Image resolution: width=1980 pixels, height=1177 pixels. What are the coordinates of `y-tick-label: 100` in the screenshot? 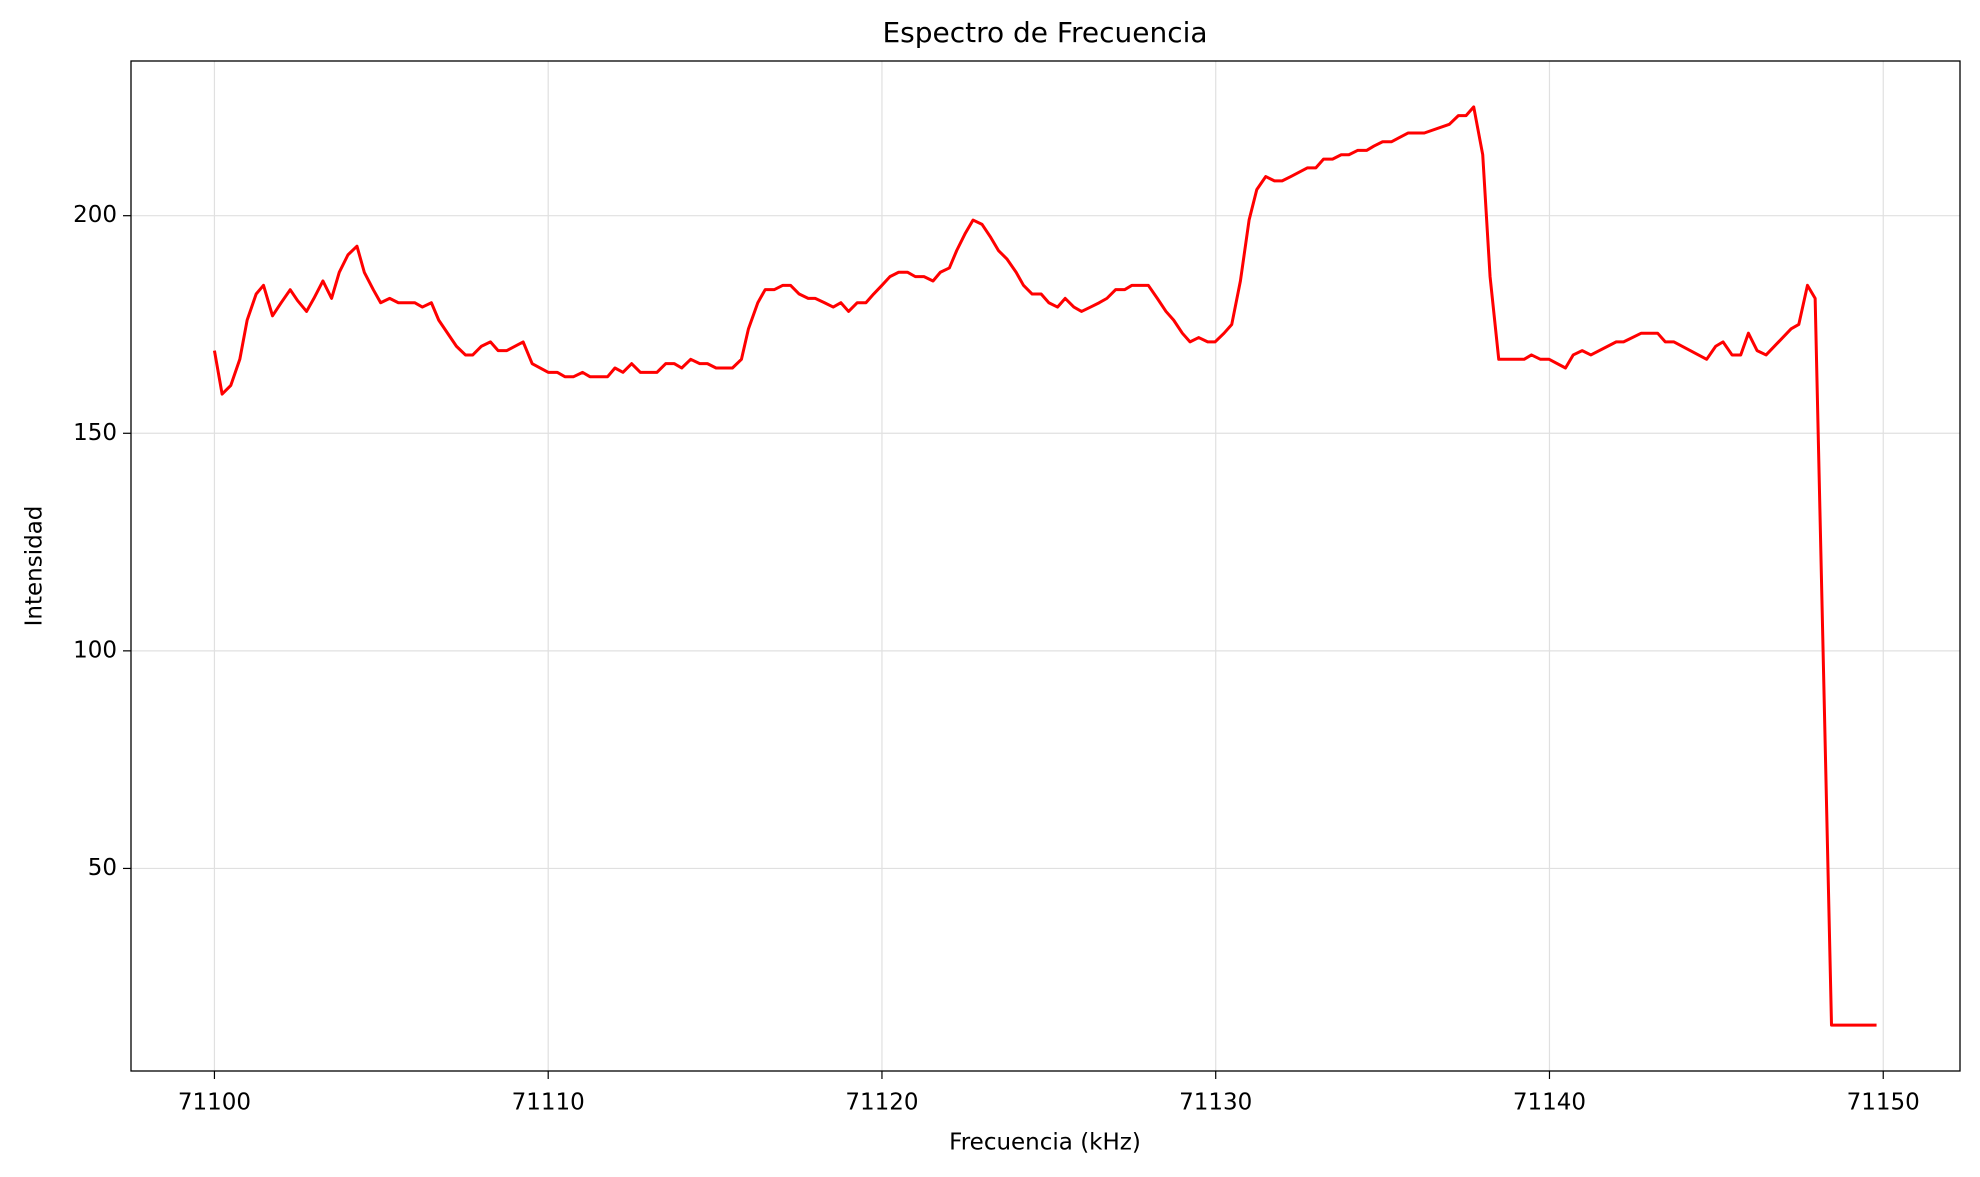 It's located at (95, 650).